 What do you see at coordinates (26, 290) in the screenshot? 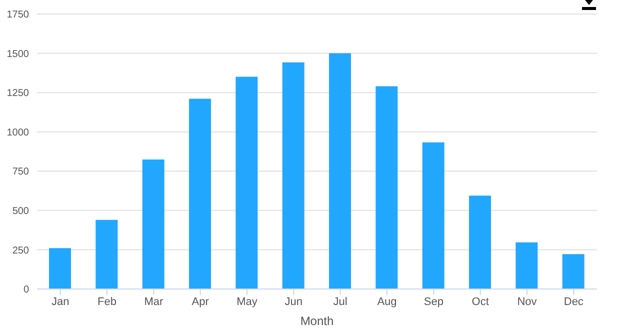
I see `y-tick-label: 0` at bounding box center [26, 290].